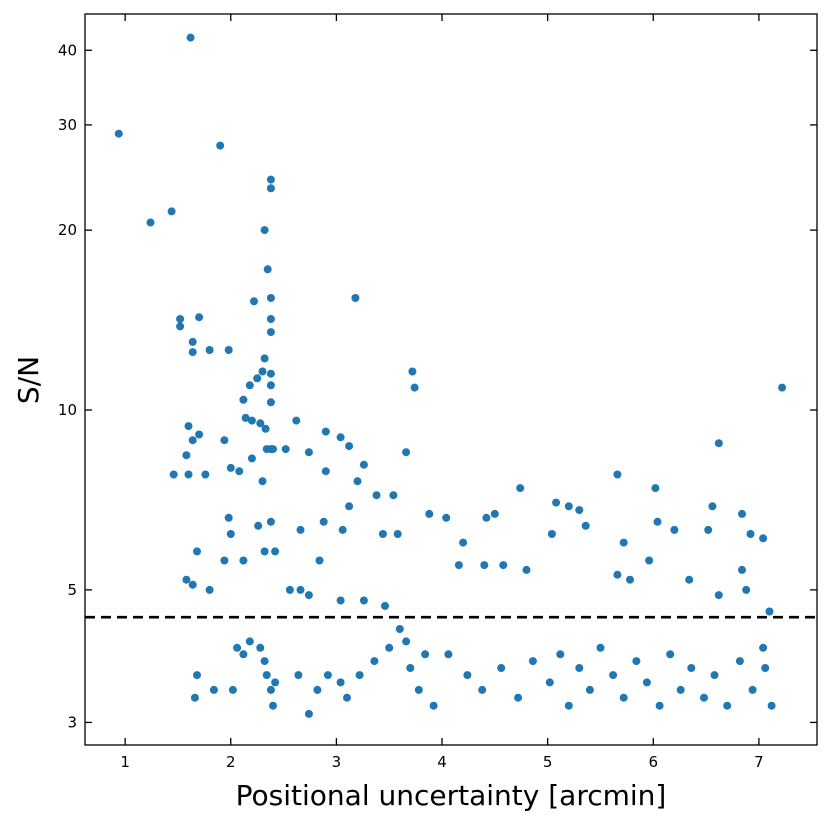 The width and height of the screenshot is (831, 825). Describe the element at coordinates (442, 762) in the screenshot. I see `x-tick-label: 4` at that location.